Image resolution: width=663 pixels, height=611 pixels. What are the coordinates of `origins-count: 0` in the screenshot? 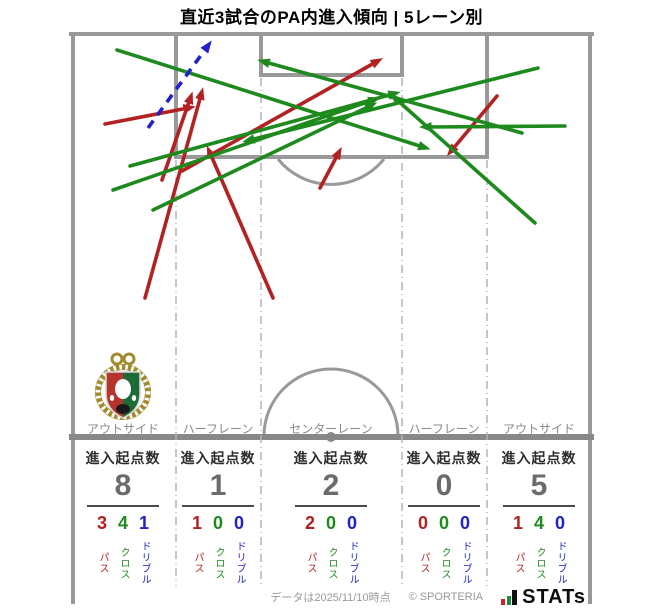 It's located at (444, 485).